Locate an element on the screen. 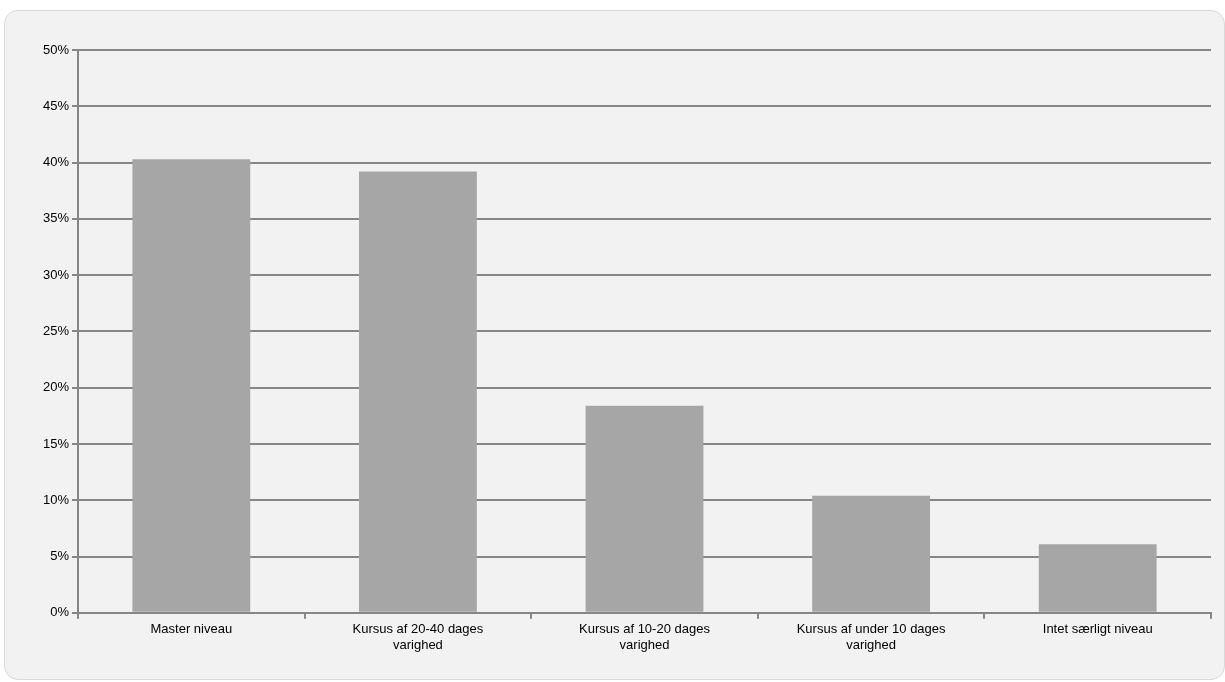 The width and height of the screenshot is (1225, 682). y-tick-label: 25% is located at coordinates (56, 330).